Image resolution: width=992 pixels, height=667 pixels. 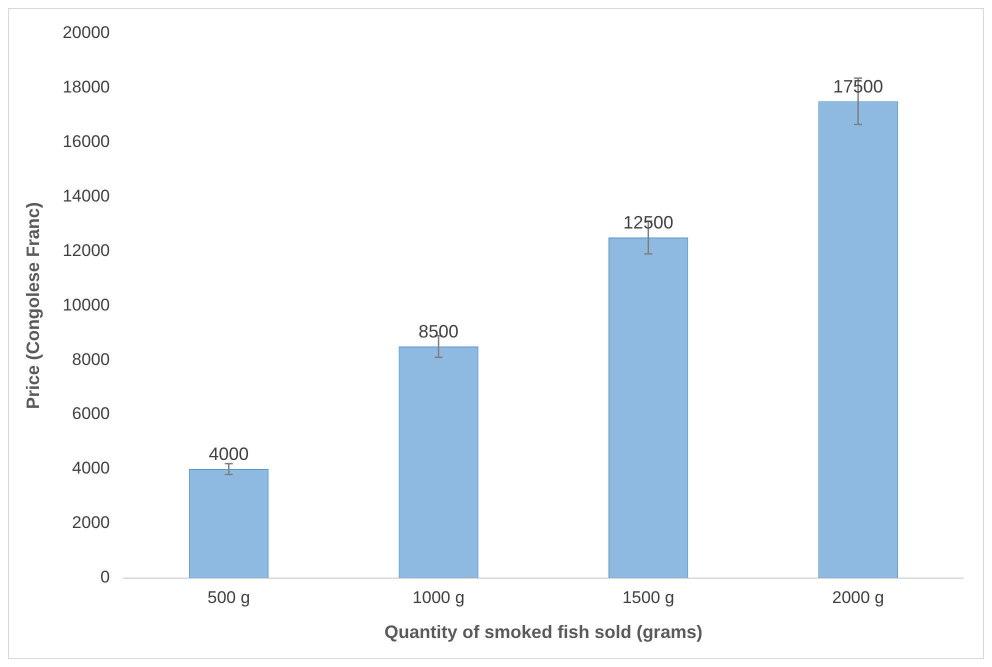 I want to click on y-tick-label: 20000, so click(x=86, y=32).